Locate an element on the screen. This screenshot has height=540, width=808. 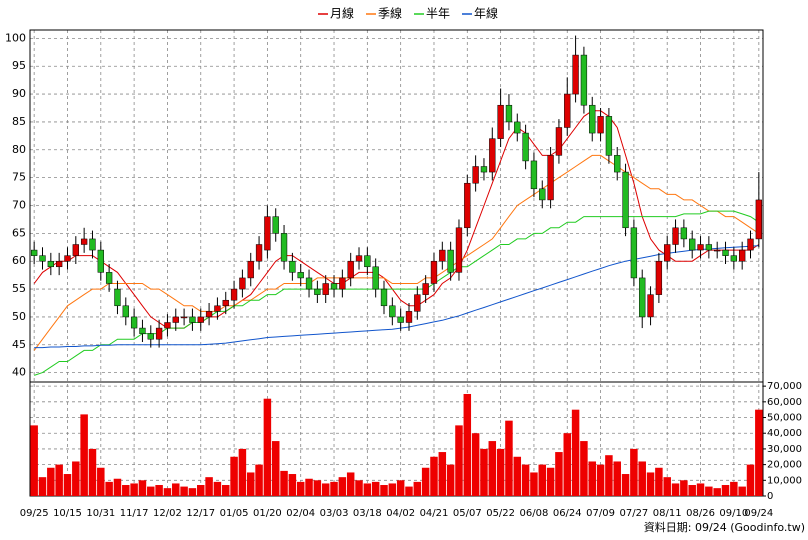
x-tick-label: 03/03 is located at coordinates (334, 513).